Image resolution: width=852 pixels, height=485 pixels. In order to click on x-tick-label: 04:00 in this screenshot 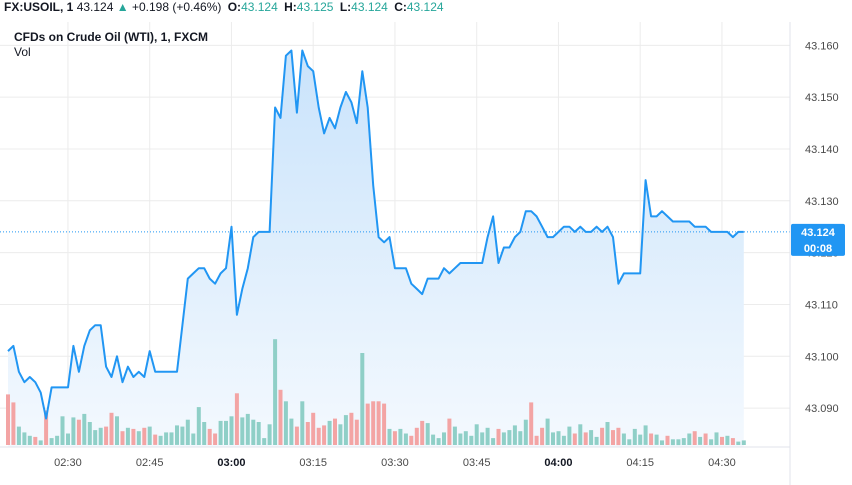, I will do `click(558, 463)`.